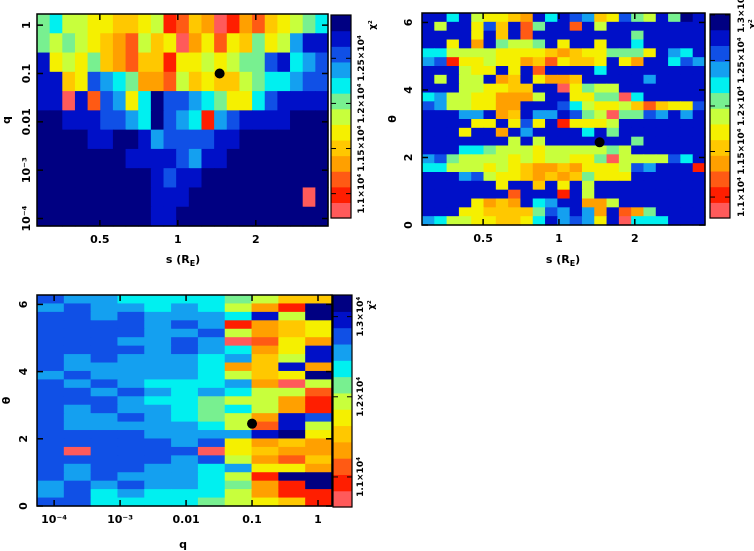 Image resolution: width=754 pixels, height=551 pixels. What do you see at coordinates (362, 58) in the screenshot?
I see `colorbar-tick-label: 1.25×10⁴` at bounding box center [362, 58].